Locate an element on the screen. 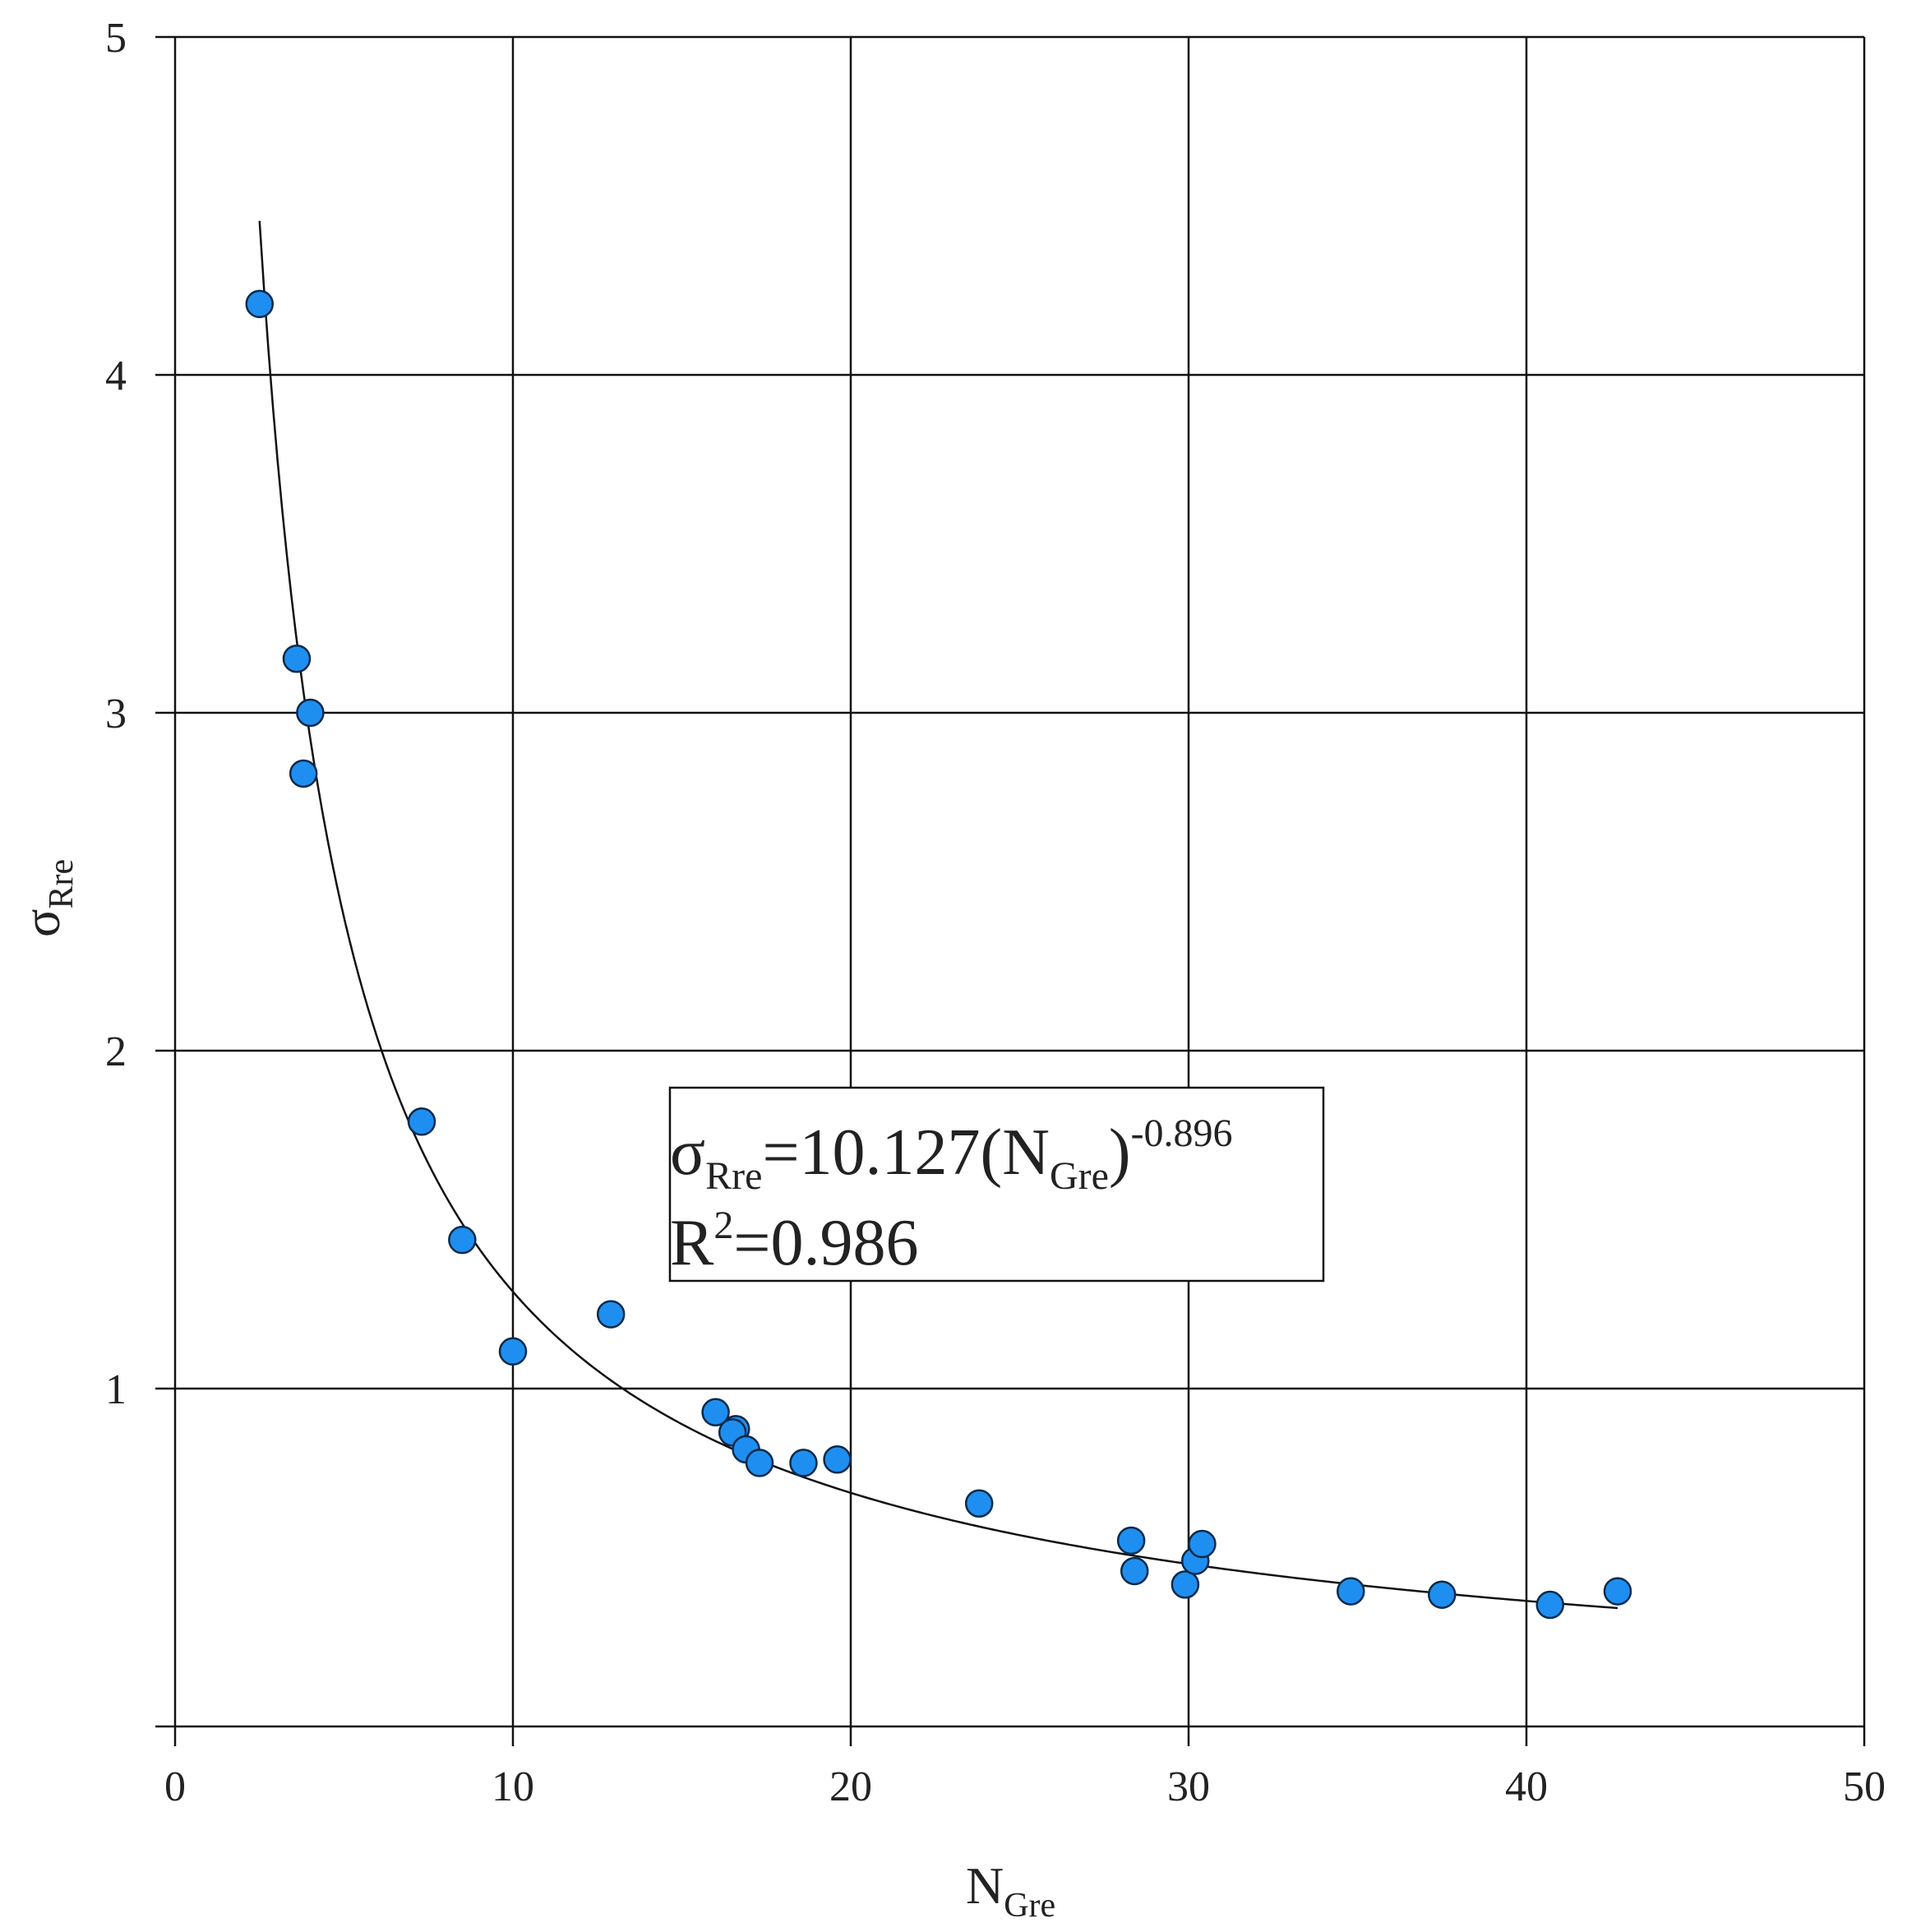 The height and width of the screenshot is (1932, 1907). equation-box-frame is located at coordinates (997, 1184).